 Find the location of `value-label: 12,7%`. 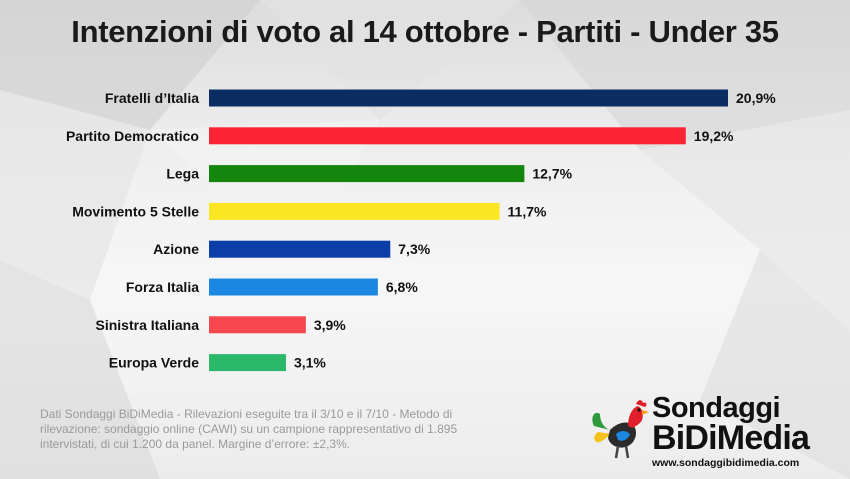

value-label: 12,7% is located at coordinates (552, 174).